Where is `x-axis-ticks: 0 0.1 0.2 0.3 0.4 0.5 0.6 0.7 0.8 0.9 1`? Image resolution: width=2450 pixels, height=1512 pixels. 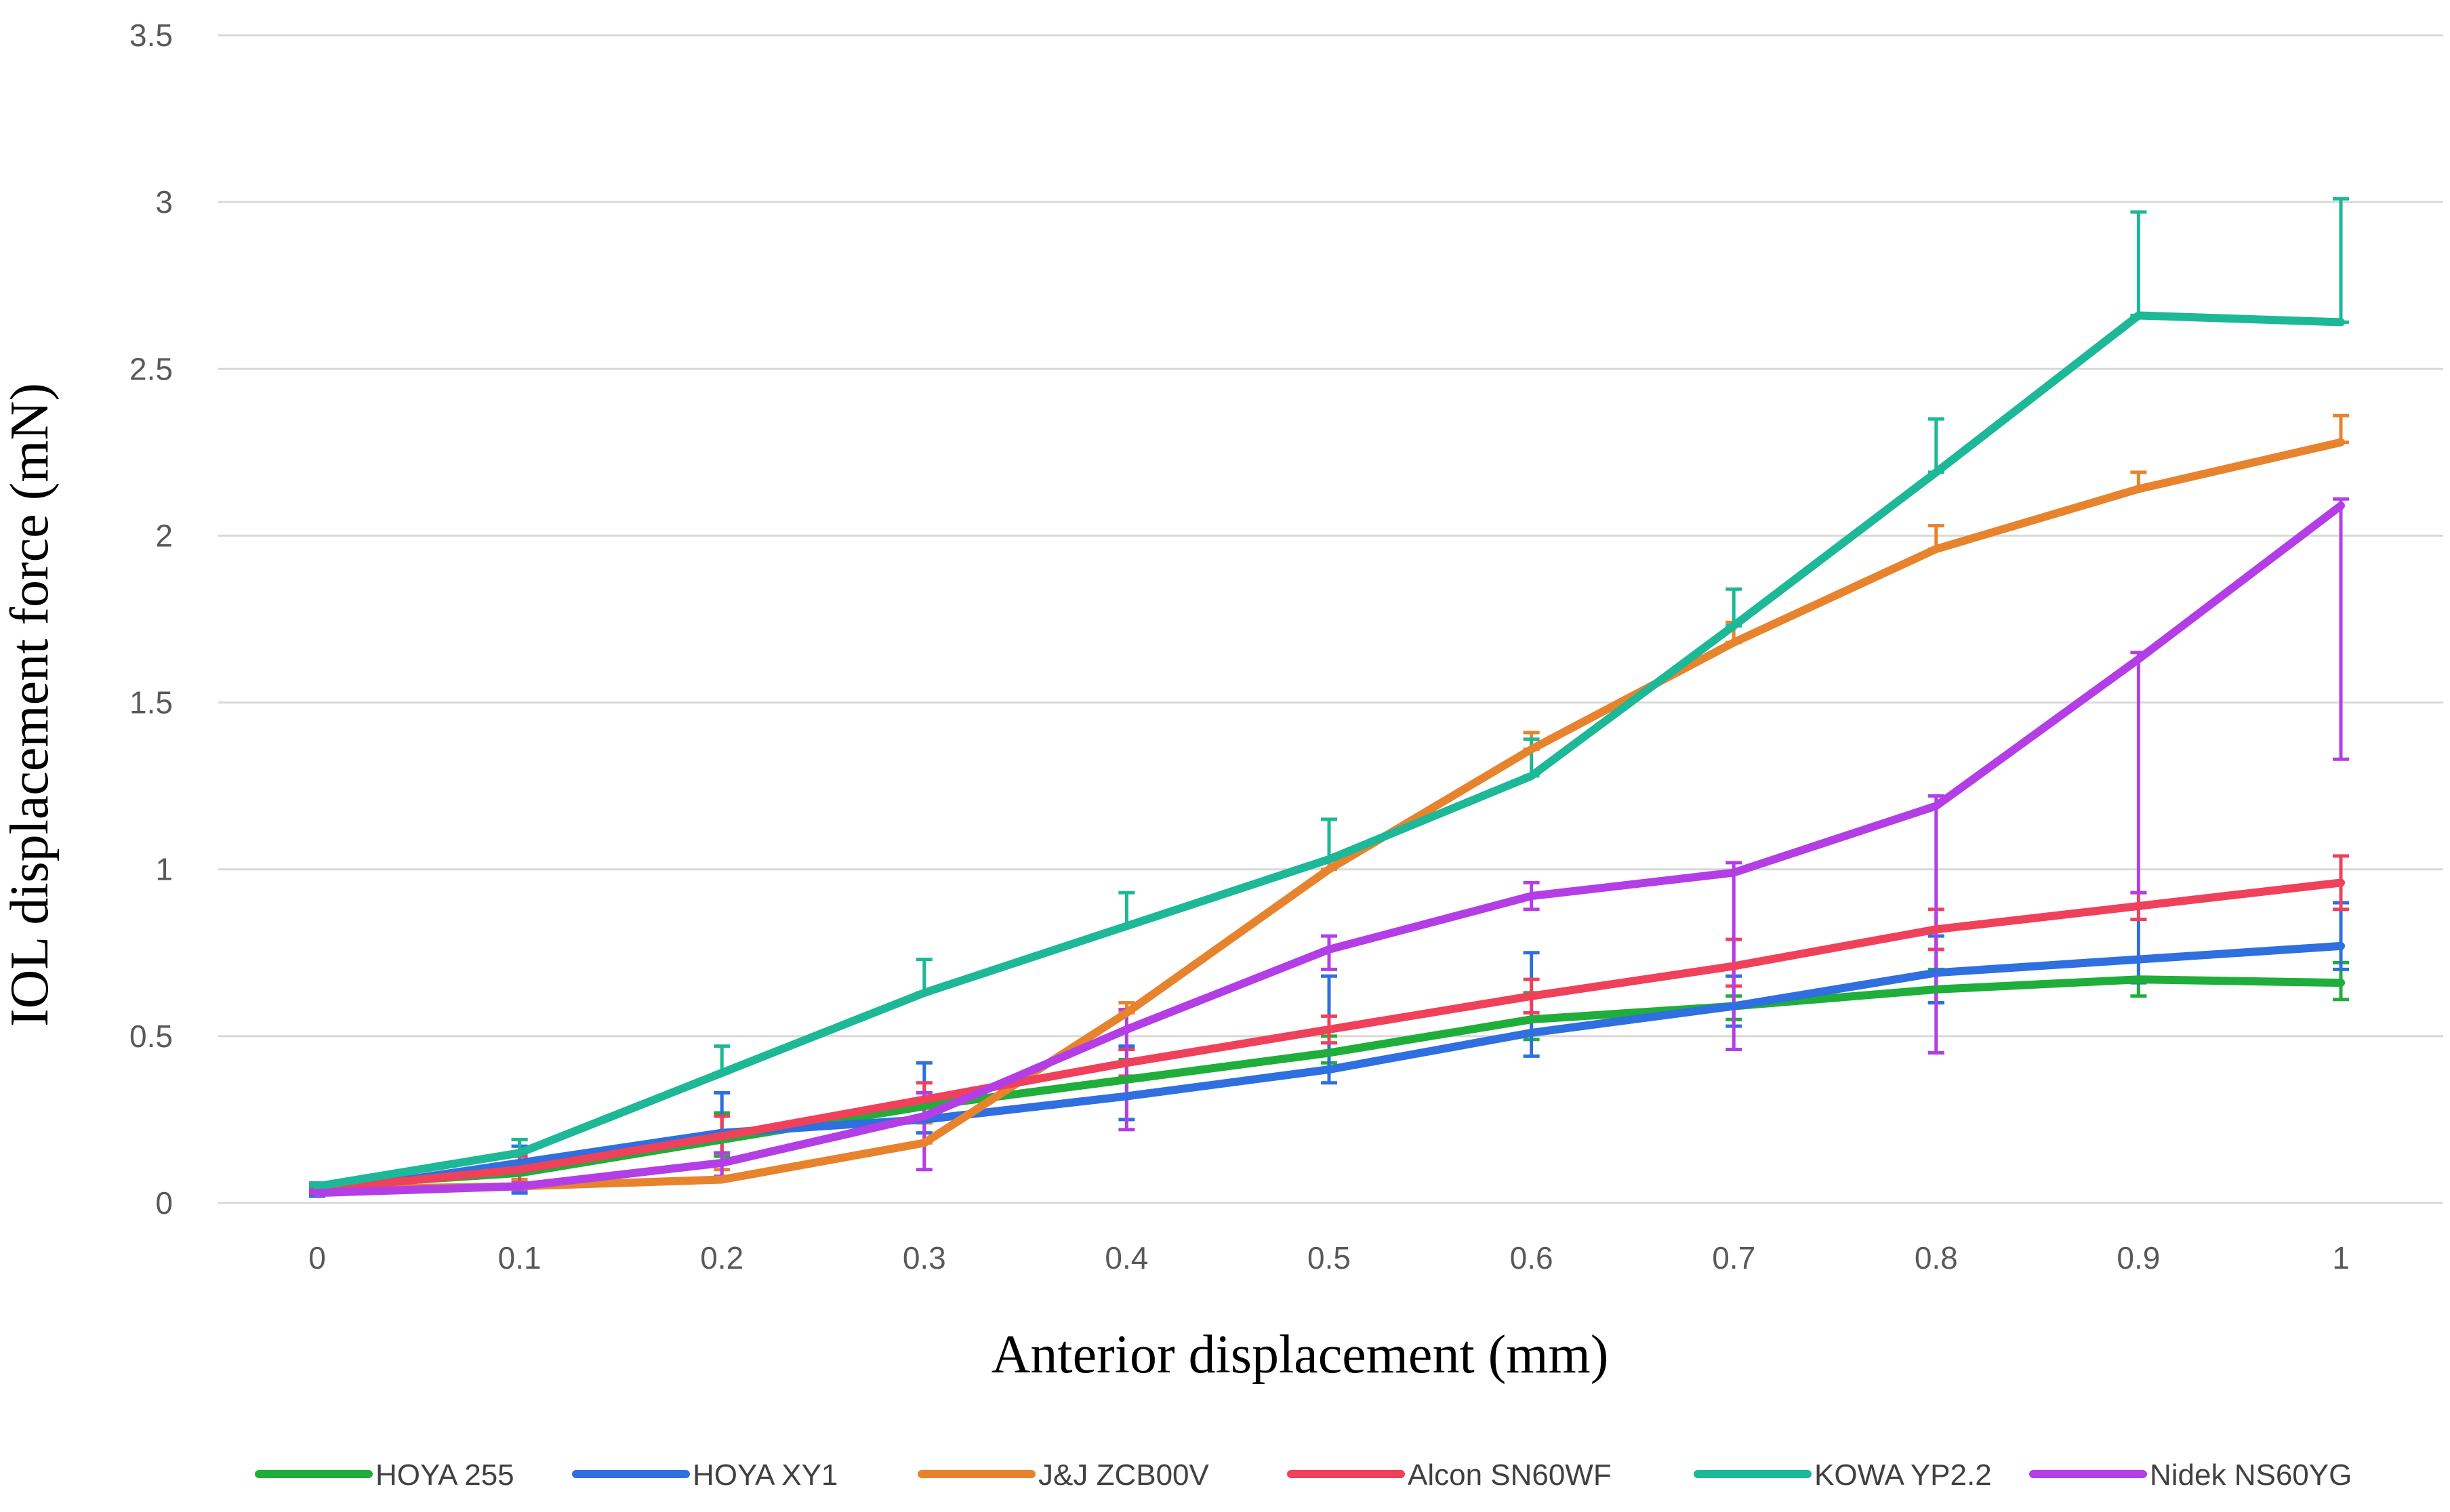
x-axis-ticks: 0 0.1 0.2 0.3 0.4 0.5 0.6 0.7 0.8 0.9 1 is located at coordinates (1329, 1257).